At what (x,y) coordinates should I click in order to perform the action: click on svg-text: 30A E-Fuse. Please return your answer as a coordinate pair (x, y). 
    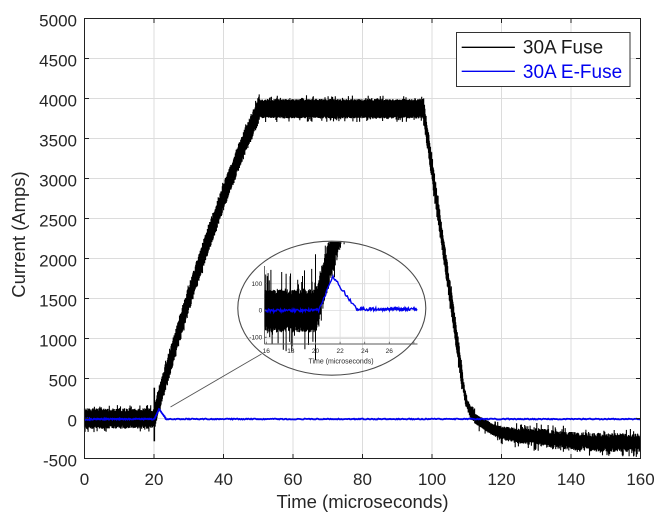
    Looking at the image, I should click on (572, 72).